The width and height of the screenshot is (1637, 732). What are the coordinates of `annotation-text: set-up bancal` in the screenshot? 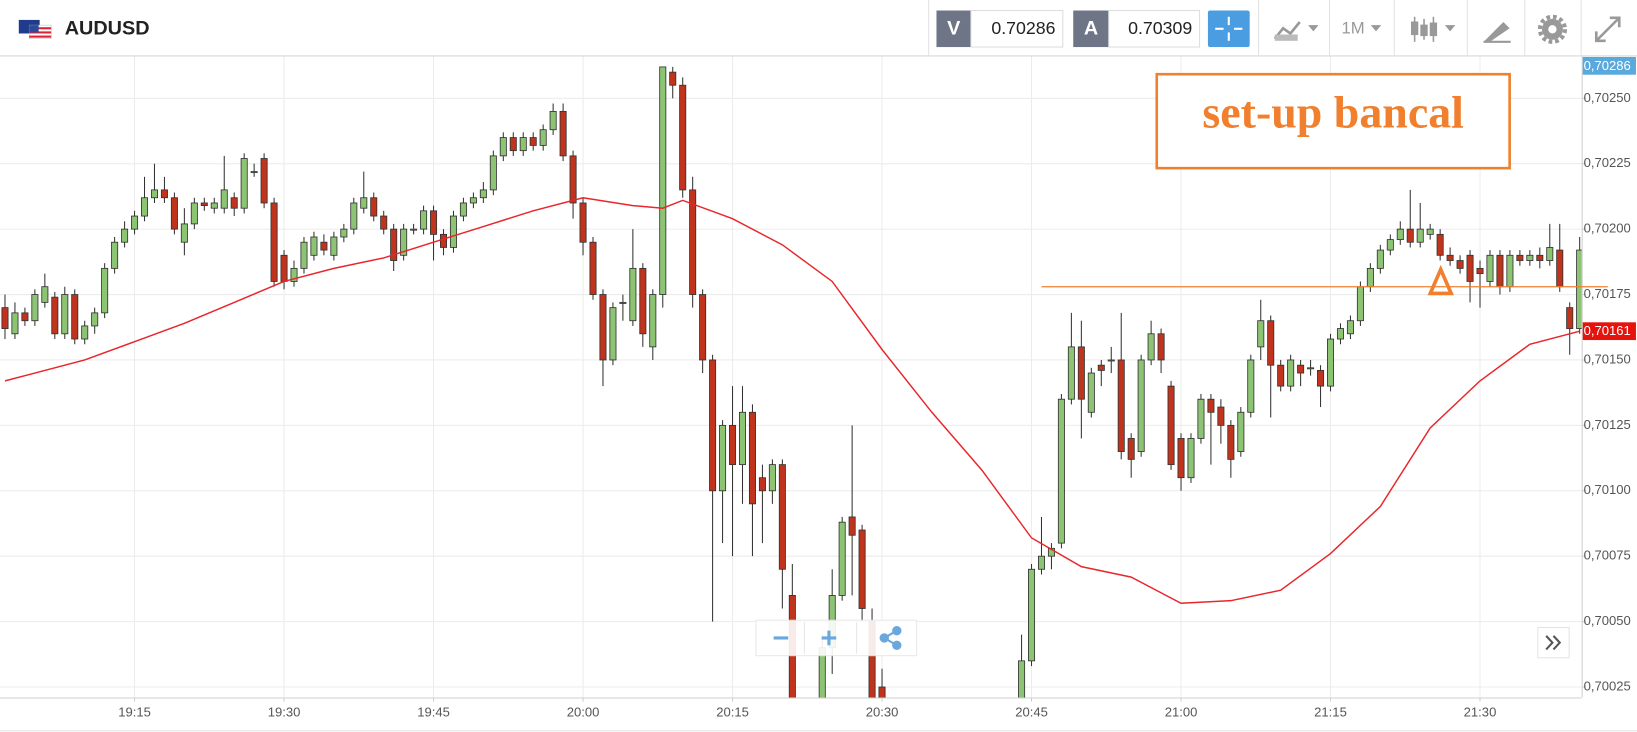 It's located at (1333, 112).